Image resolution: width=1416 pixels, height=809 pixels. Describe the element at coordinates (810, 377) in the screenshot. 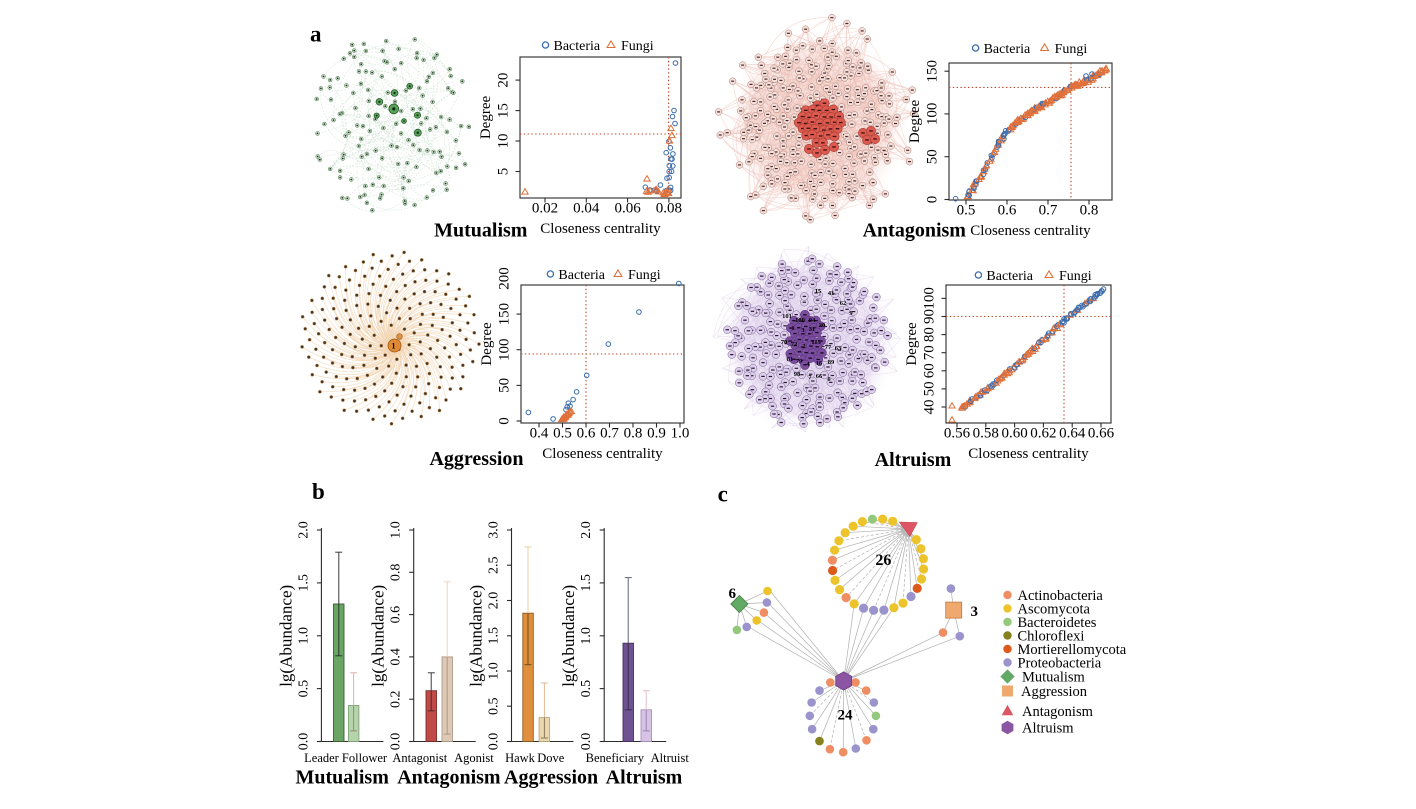

I see `svg-text: 7` at that location.